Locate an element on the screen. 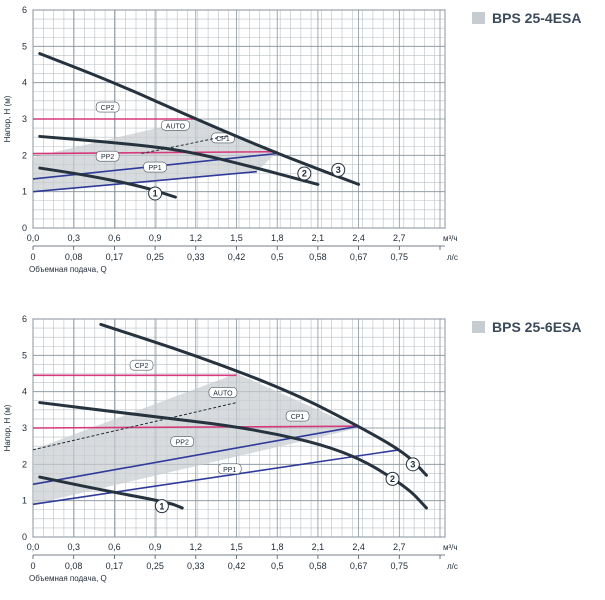 This screenshot has width=605, height=600. x-tick-label: 1,5 is located at coordinates (236, 238).